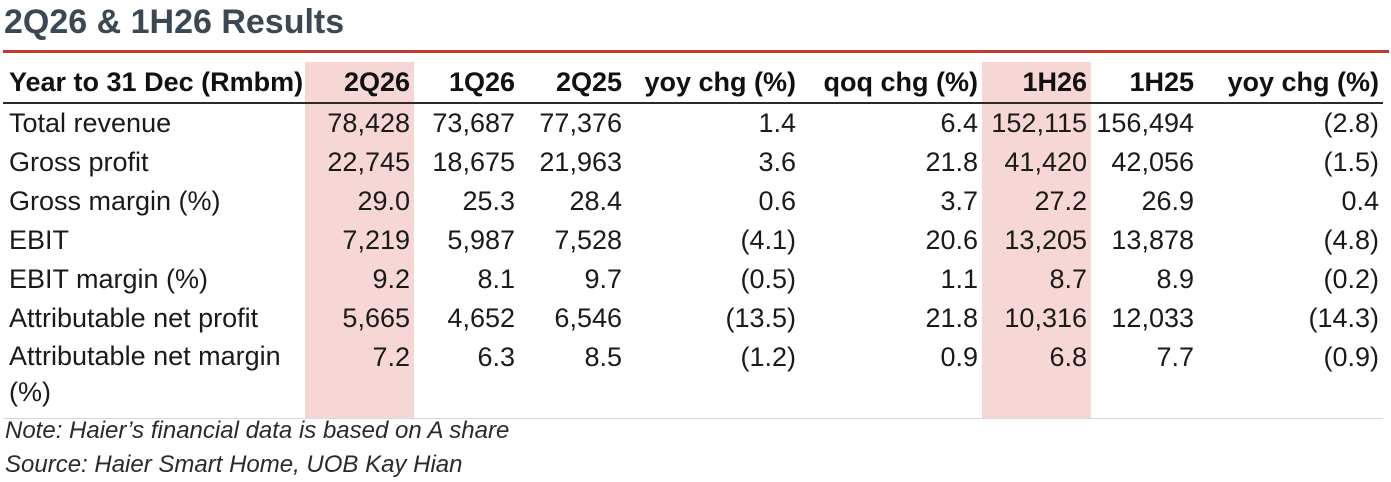  I want to click on cell: (2.8), so click(1351, 123).